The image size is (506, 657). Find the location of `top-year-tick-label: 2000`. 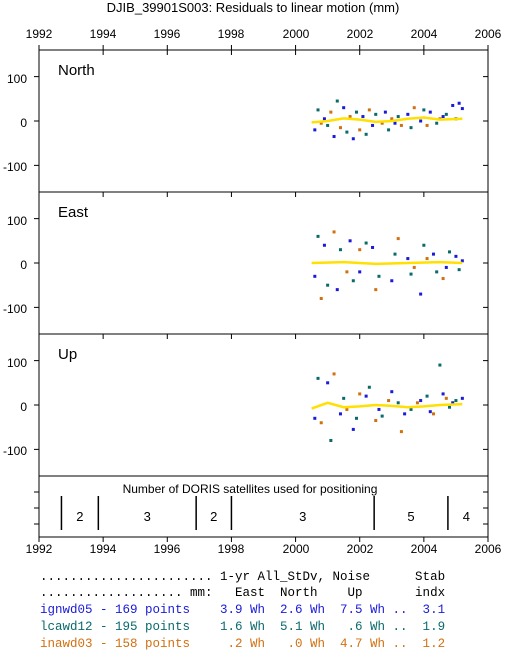

top-year-tick-label: 2000 is located at coordinates (296, 34).